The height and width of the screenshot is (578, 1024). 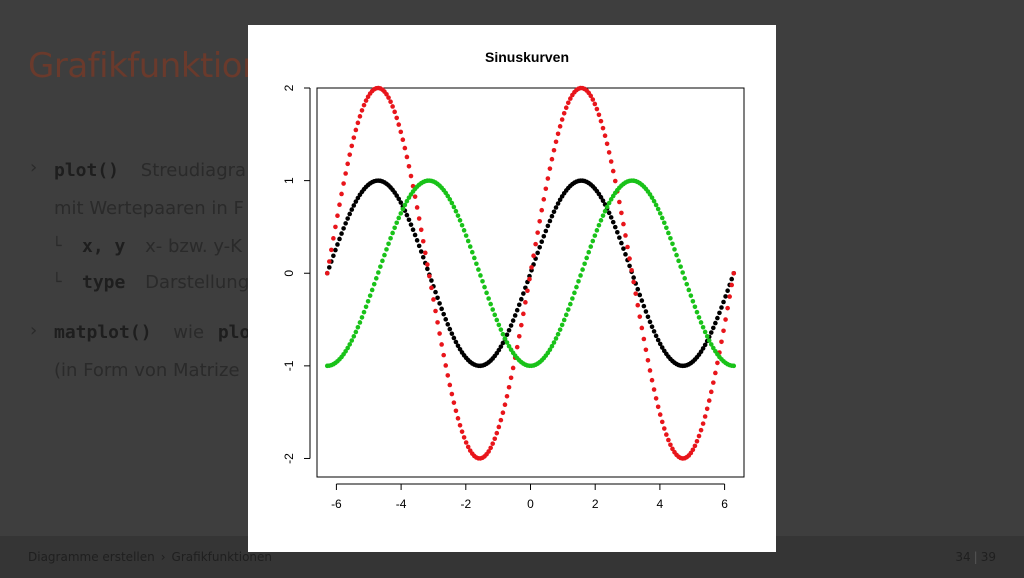 What do you see at coordinates (221, 557) in the screenshot?
I see `breadcrumb-item-current: Grafikfunktionen` at bounding box center [221, 557].